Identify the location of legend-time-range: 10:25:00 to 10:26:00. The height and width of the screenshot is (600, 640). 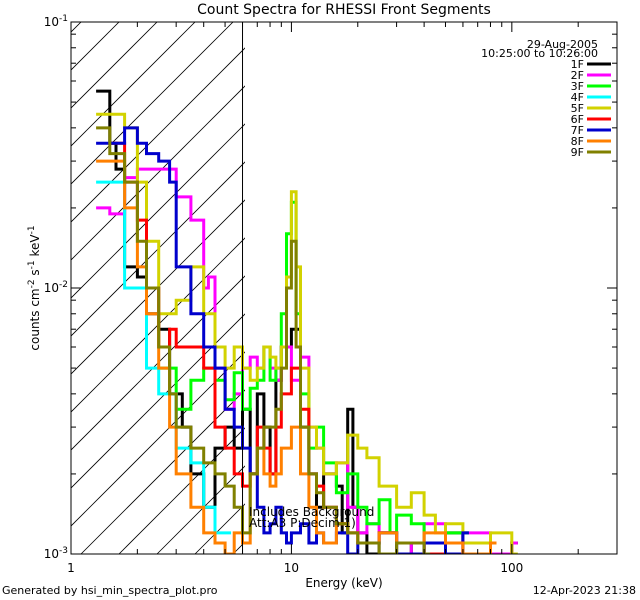
(539, 53).